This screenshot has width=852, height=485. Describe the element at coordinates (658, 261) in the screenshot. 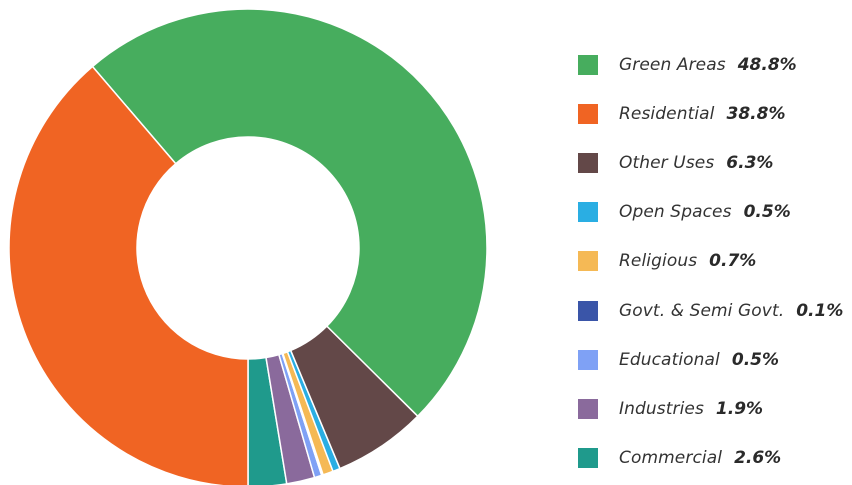

I see `legend-label: Religious` at that location.